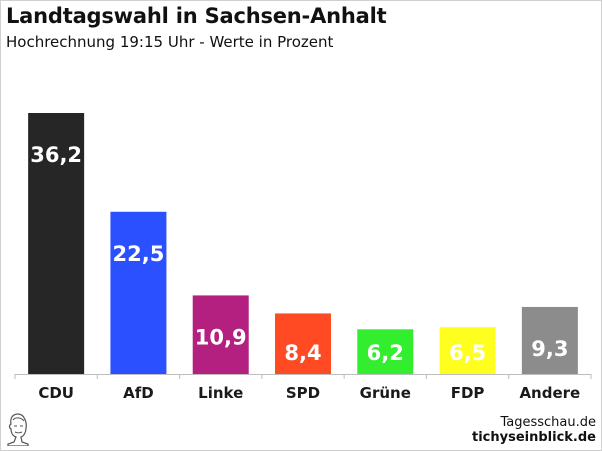 This screenshot has width=602, height=451. I want to click on bar-value-label: 6,5, so click(467, 353).